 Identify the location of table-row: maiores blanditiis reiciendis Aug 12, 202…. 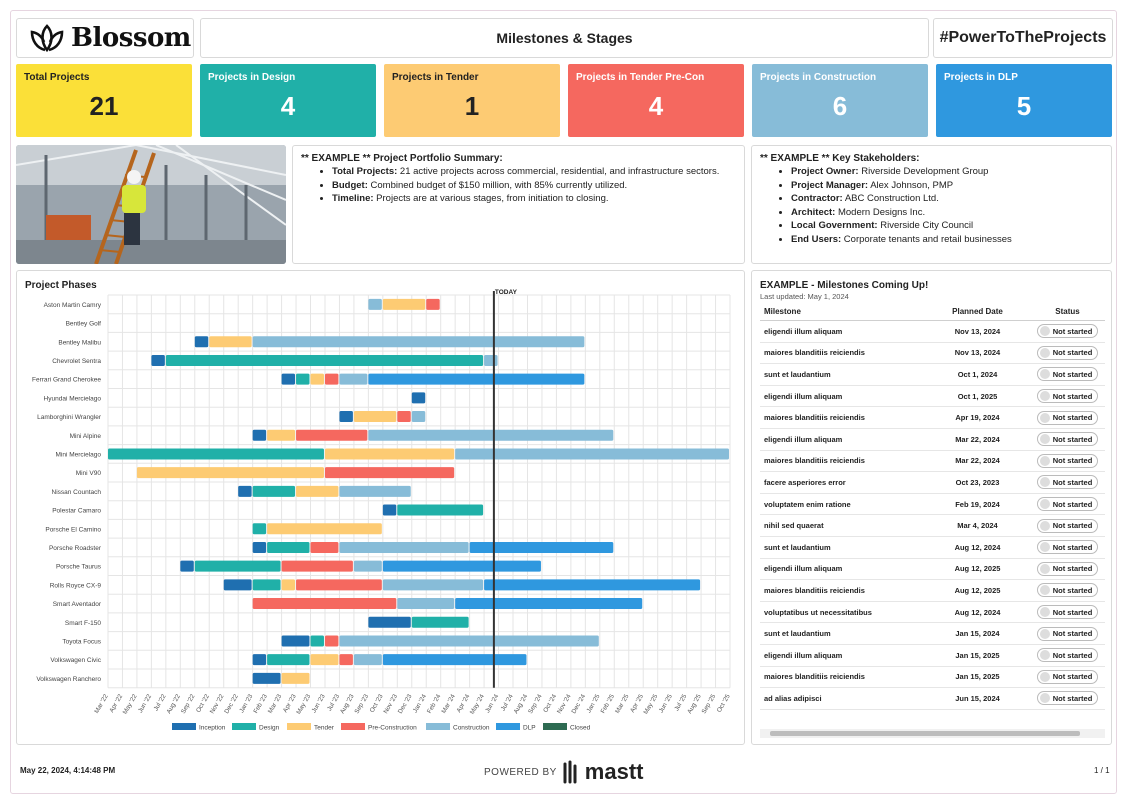
(932, 591).